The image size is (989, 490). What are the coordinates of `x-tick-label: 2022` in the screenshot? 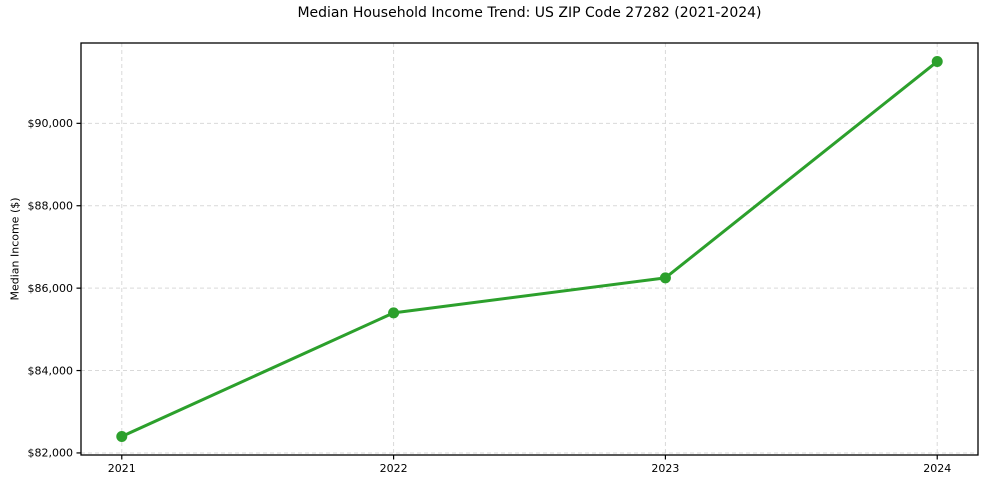 It's located at (394, 468).